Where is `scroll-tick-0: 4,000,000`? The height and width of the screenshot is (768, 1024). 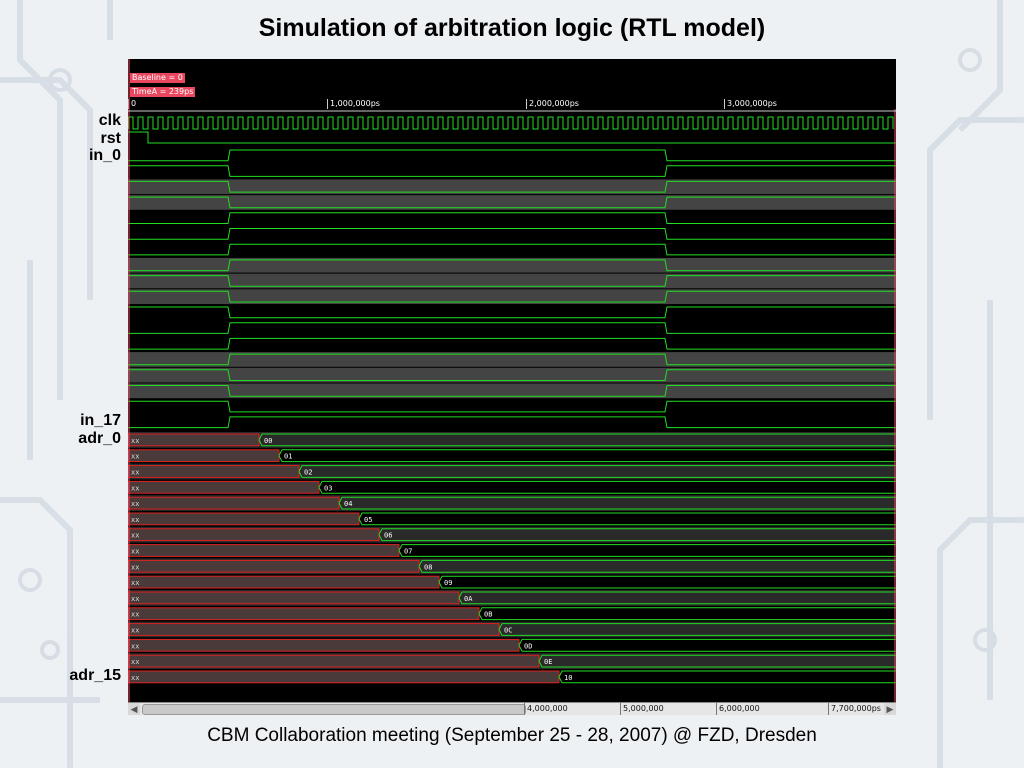
scroll-tick-0: 4,000,000 is located at coordinates (546, 709).